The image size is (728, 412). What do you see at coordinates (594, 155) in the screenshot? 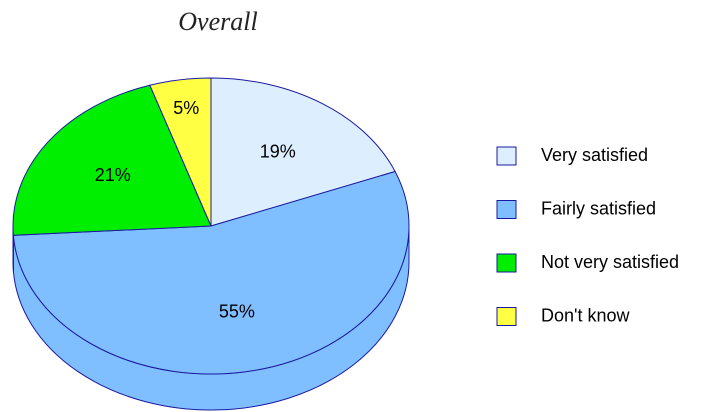
I see `legend-label: Very satisfied` at bounding box center [594, 155].